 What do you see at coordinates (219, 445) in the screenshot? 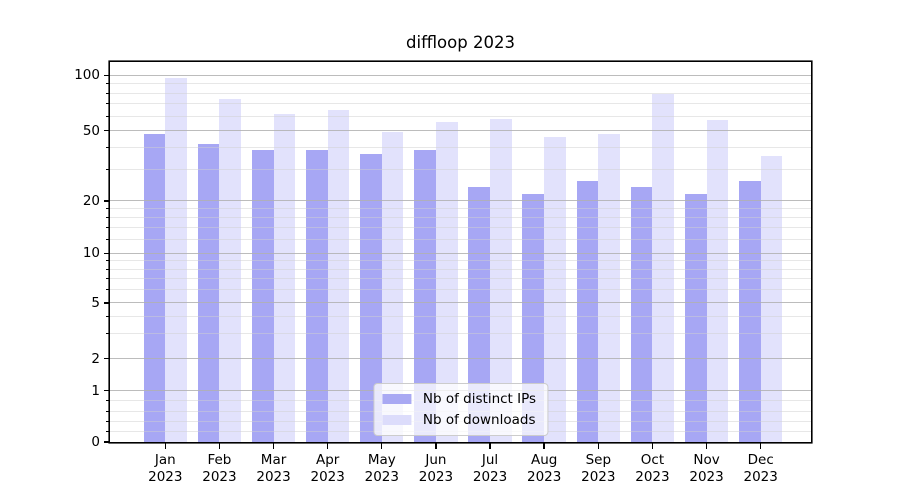
I see `x-tick-feb` at bounding box center [219, 445].